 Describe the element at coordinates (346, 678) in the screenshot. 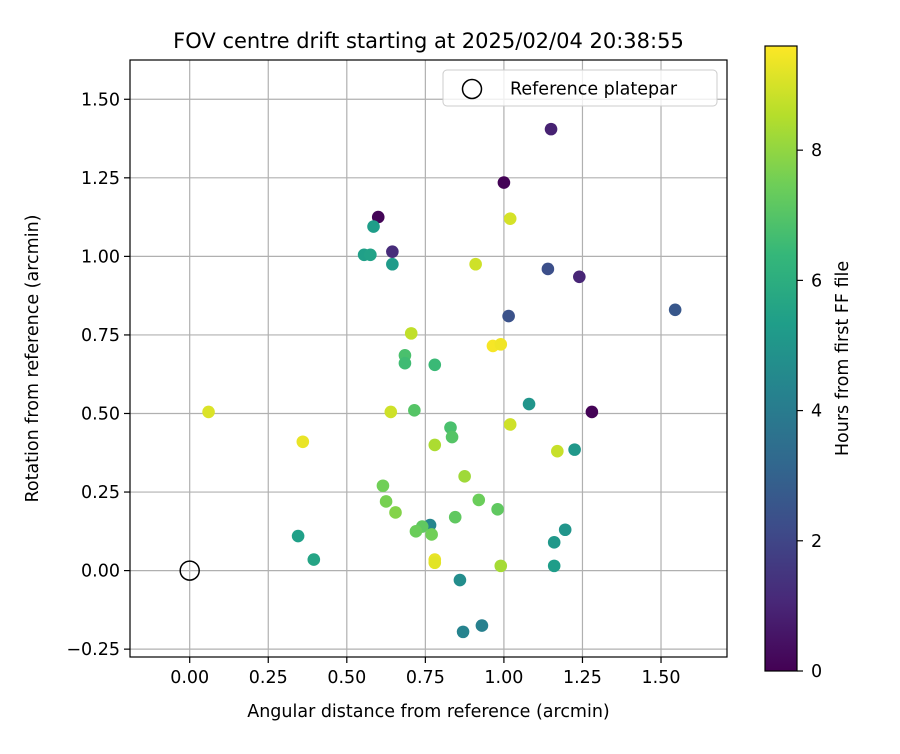

I see `x-tick-label: 0.50` at that location.